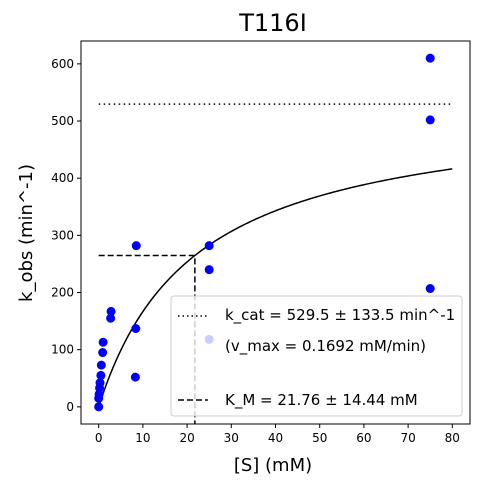  What do you see at coordinates (62, 293) in the screenshot?
I see `y-tick-label: 200` at bounding box center [62, 293].